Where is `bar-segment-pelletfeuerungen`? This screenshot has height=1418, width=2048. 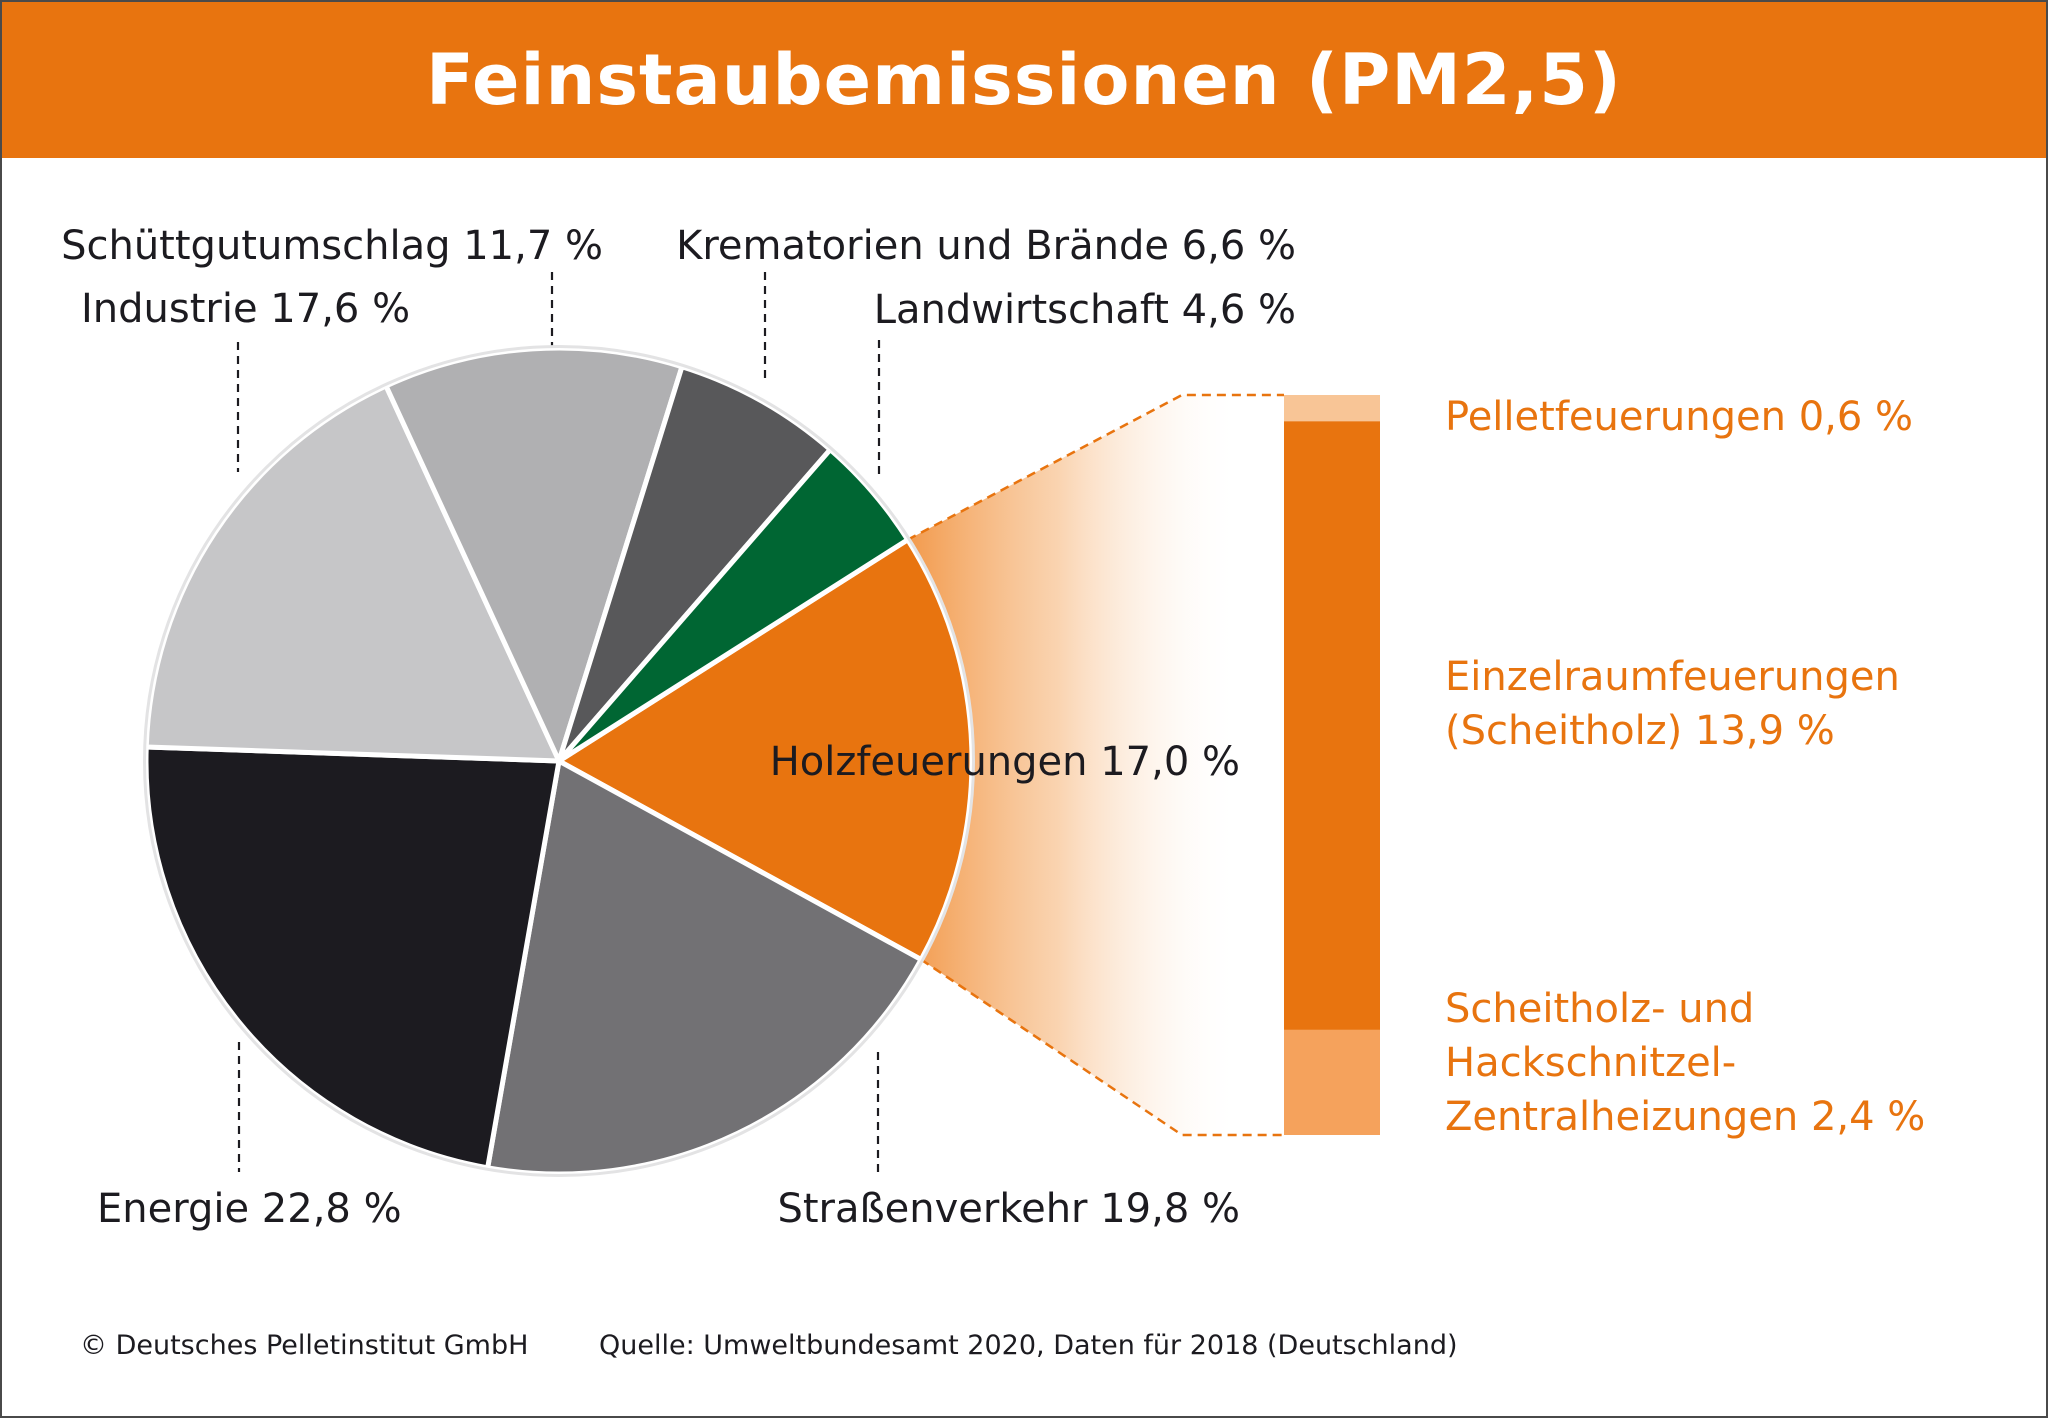 bar-segment-pelletfeuerungen is located at coordinates (1332, 408).